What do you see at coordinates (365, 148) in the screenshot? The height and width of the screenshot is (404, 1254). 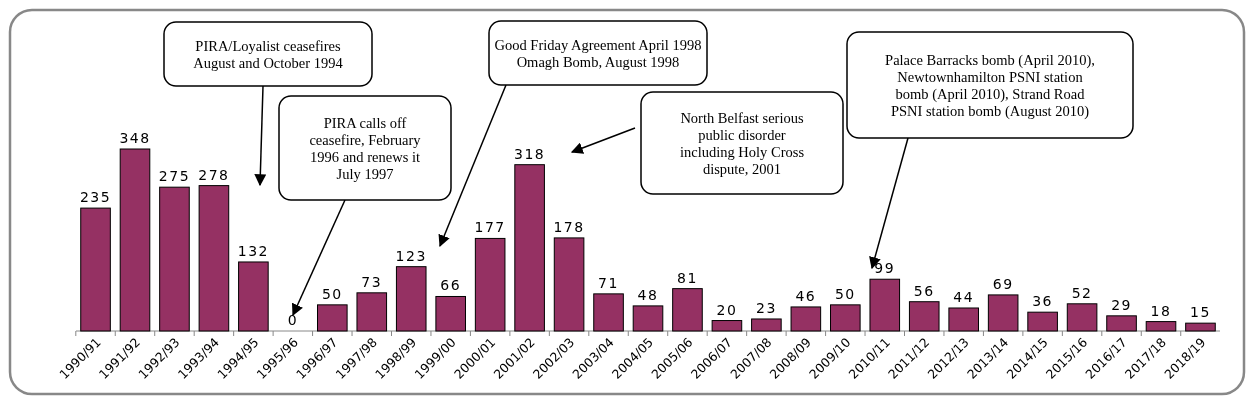 I see `annotation: PIRA calls off ceasefire, February 1996 and renews it July 1997` at bounding box center [365, 148].